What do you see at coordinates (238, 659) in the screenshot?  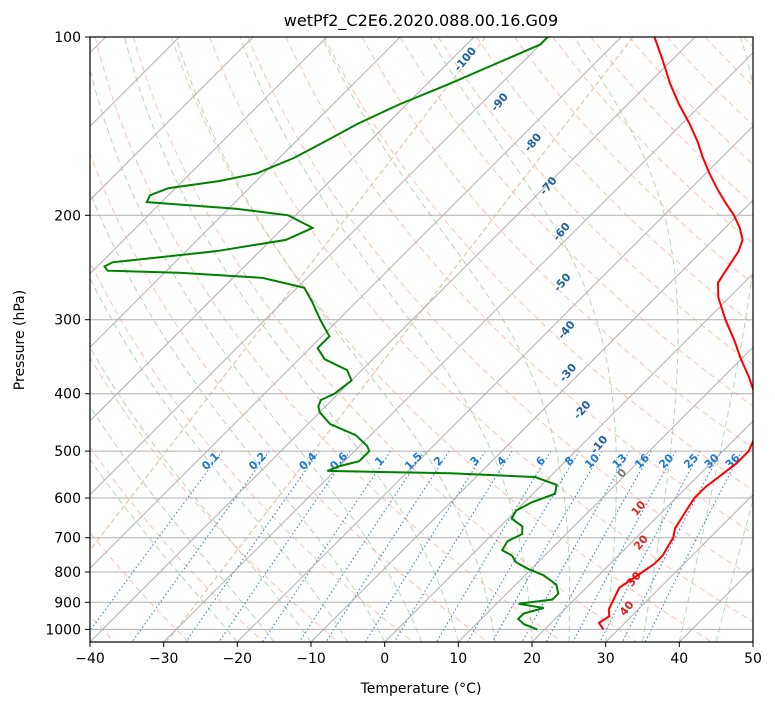 I see `x-tick-label: −20` at bounding box center [238, 659].